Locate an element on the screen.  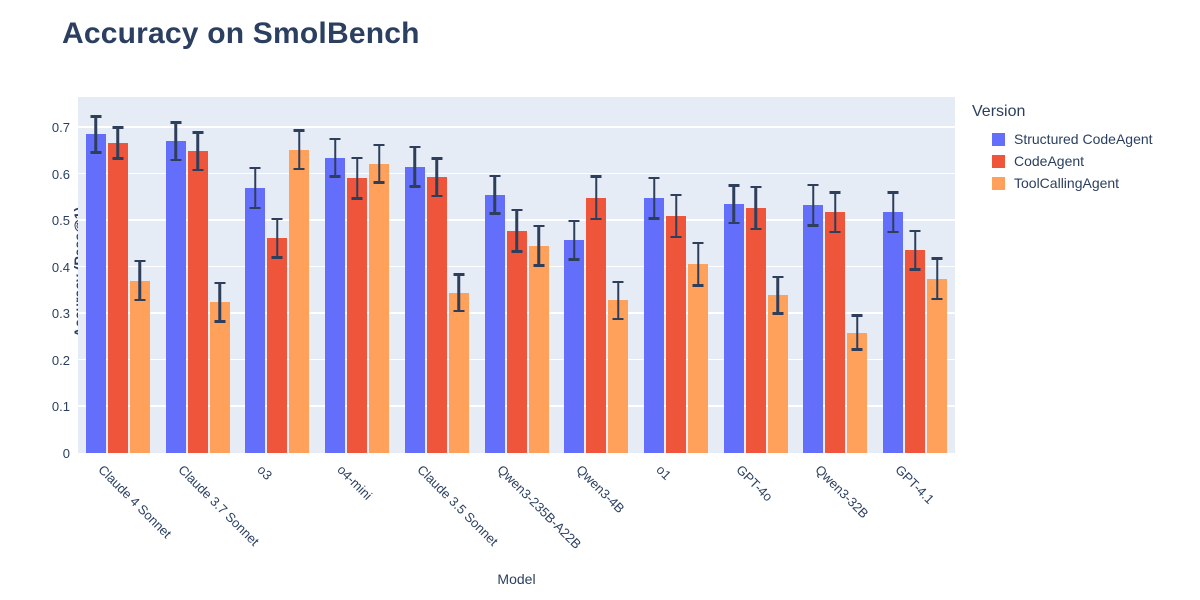
legend-title: Version is located at coordinates (999, 111).